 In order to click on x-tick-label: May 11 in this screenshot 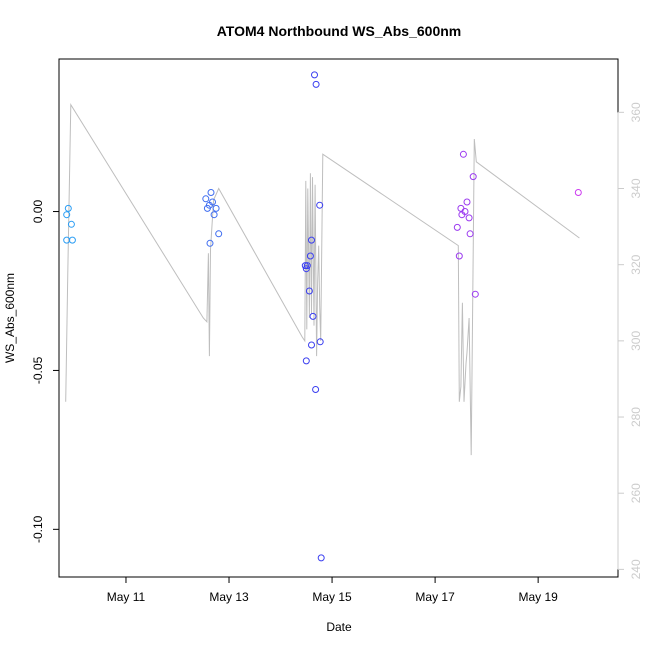, I will do `click(126, 597)`.